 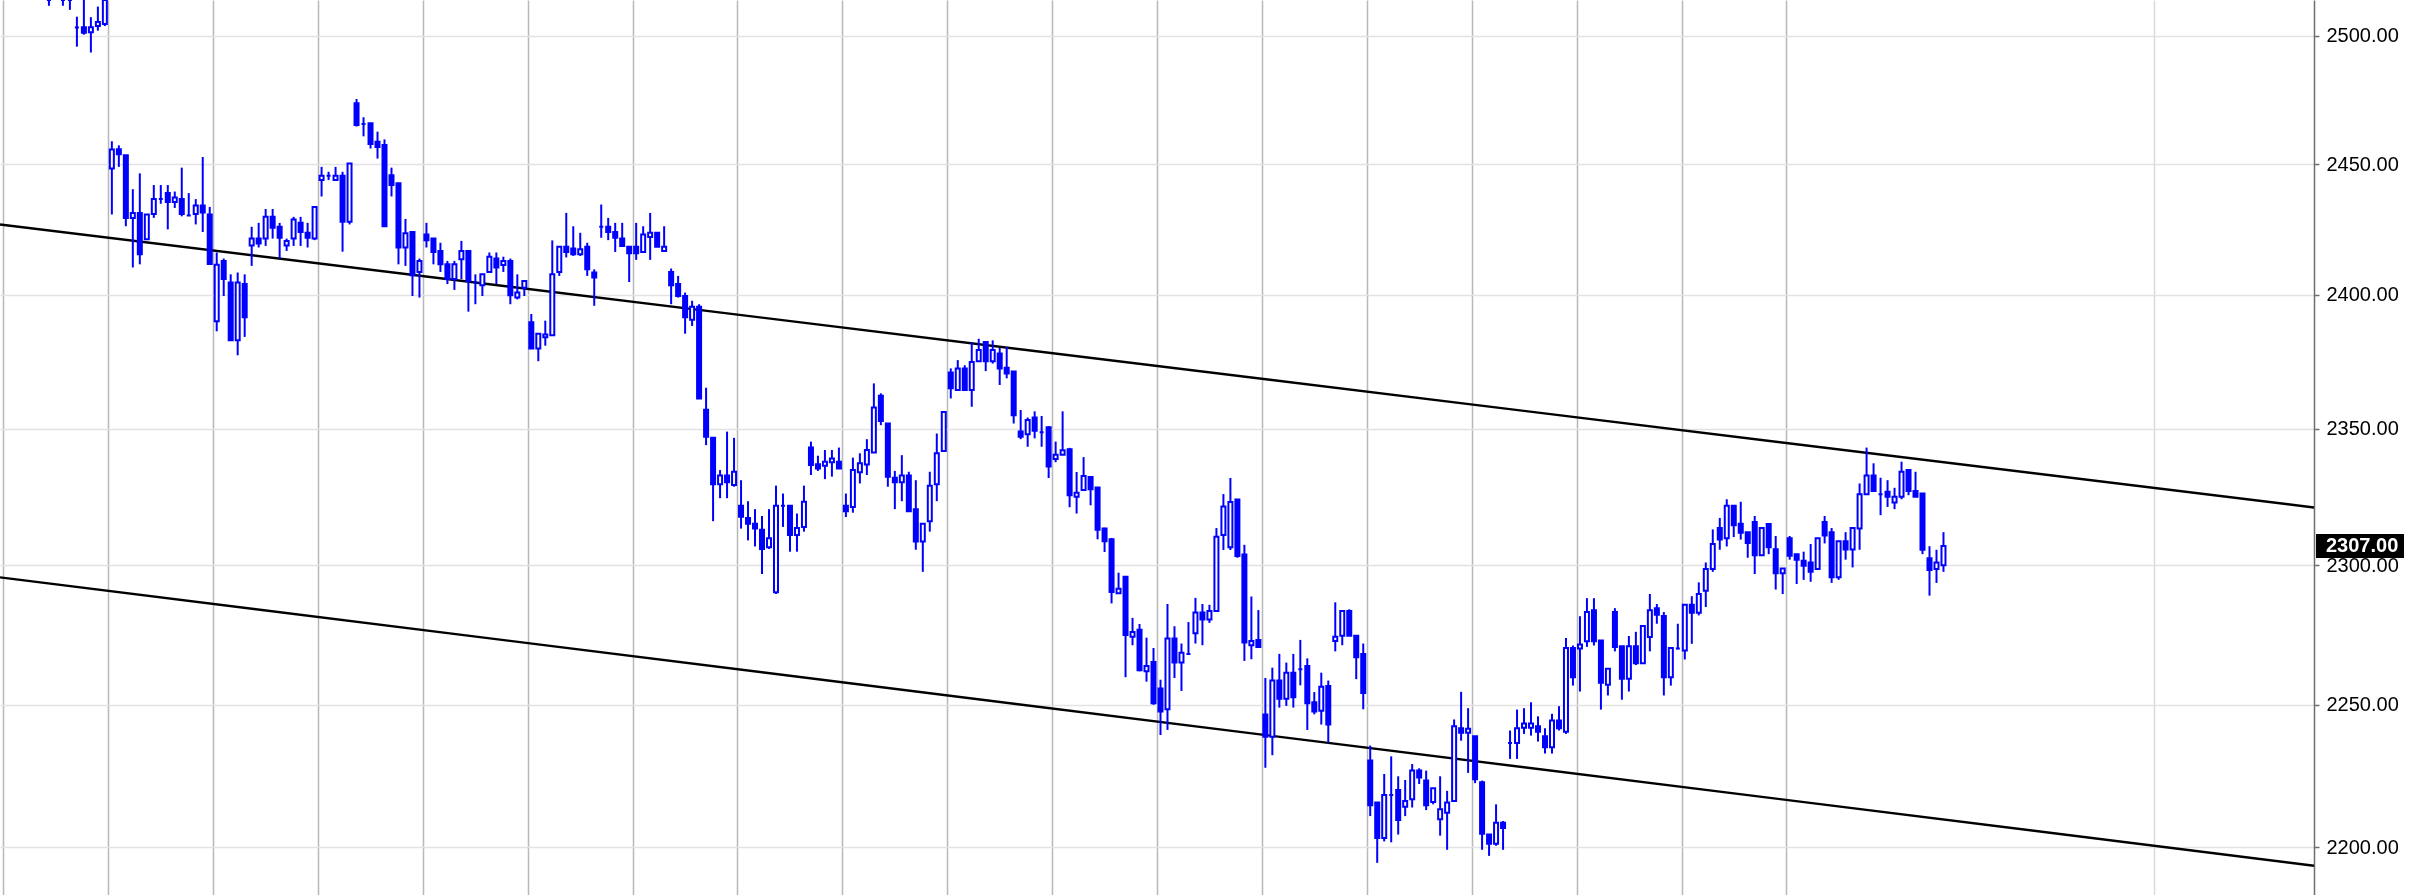 I want to click on y-tick-label: 2500.00, so click(x=2362, y=35).